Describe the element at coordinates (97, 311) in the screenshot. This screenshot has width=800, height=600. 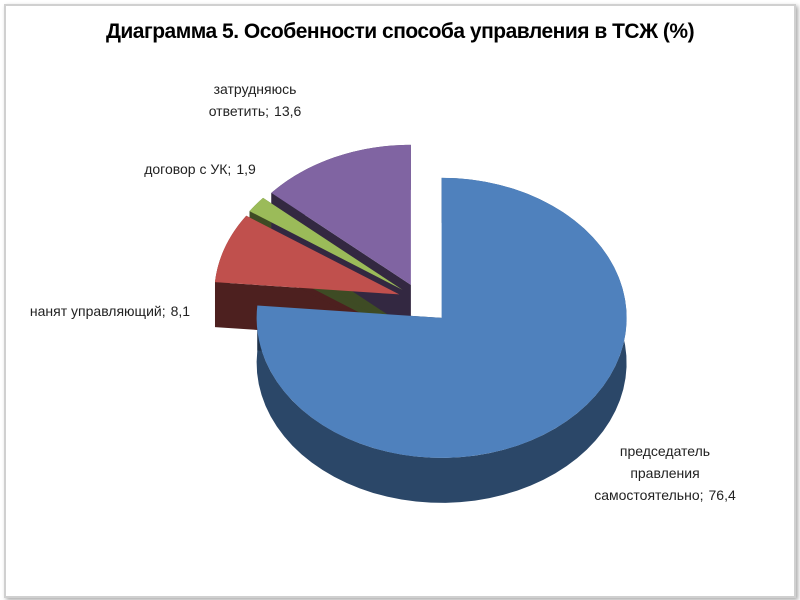
I see `category-name: нанят управляющий;` at that location.